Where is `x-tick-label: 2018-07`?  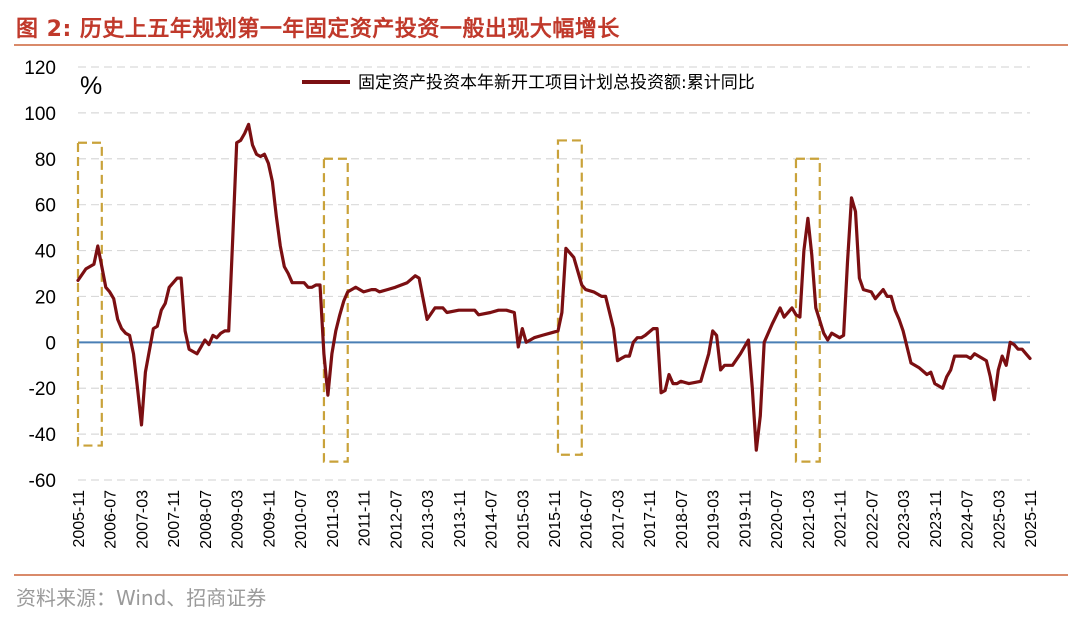 x-tick-label: 2018-07 is located at coordinates (682, 519).